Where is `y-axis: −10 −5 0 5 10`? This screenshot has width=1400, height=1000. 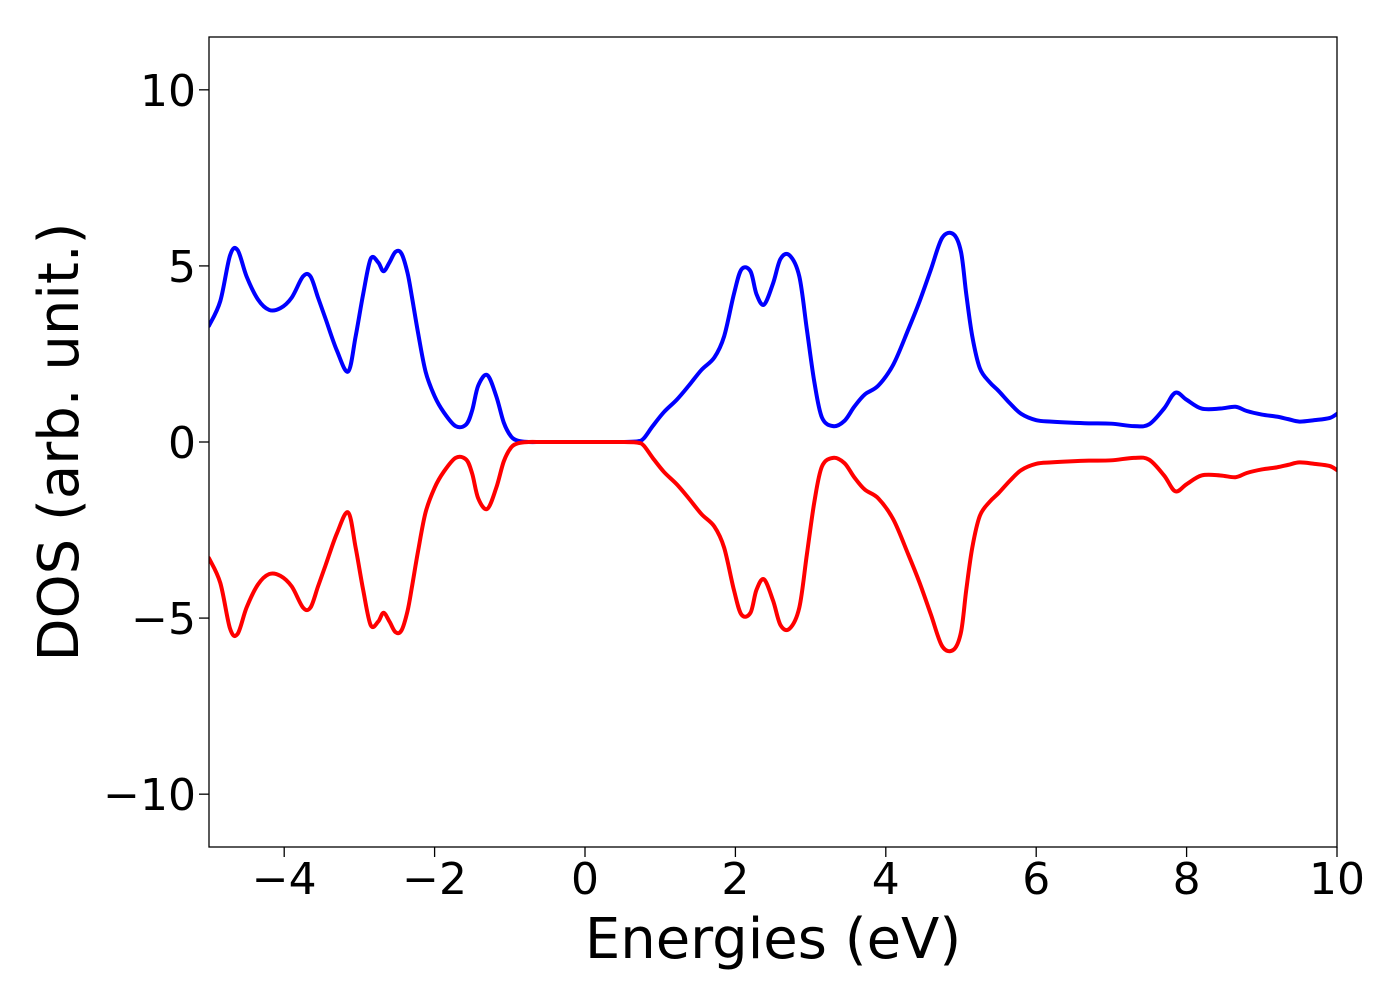
y-axis: −10 −5 0 5 10 is located at coordinates (156, 443).